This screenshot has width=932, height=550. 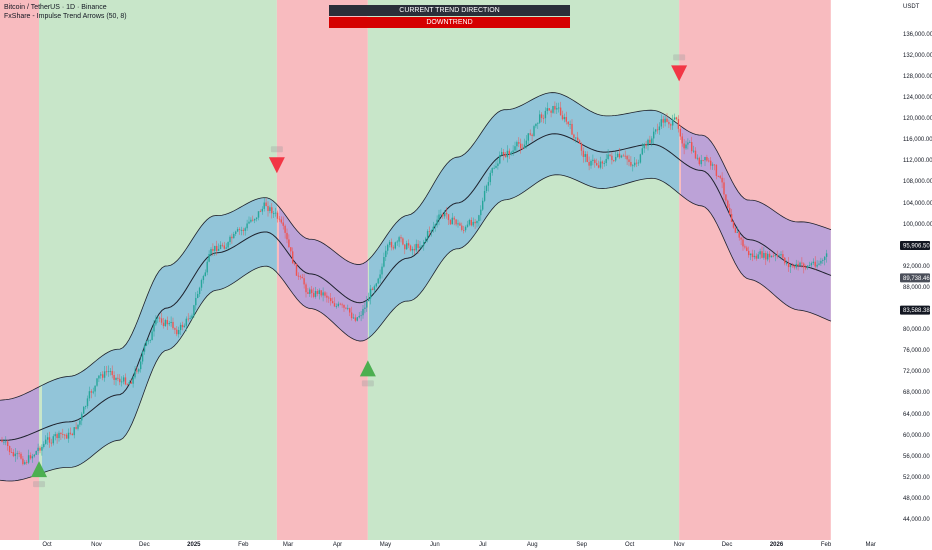 What do you see at coordinates (532, 545) in the screenshot?
I see `x-tick-label: Aug` at bounding box center [532, 545].